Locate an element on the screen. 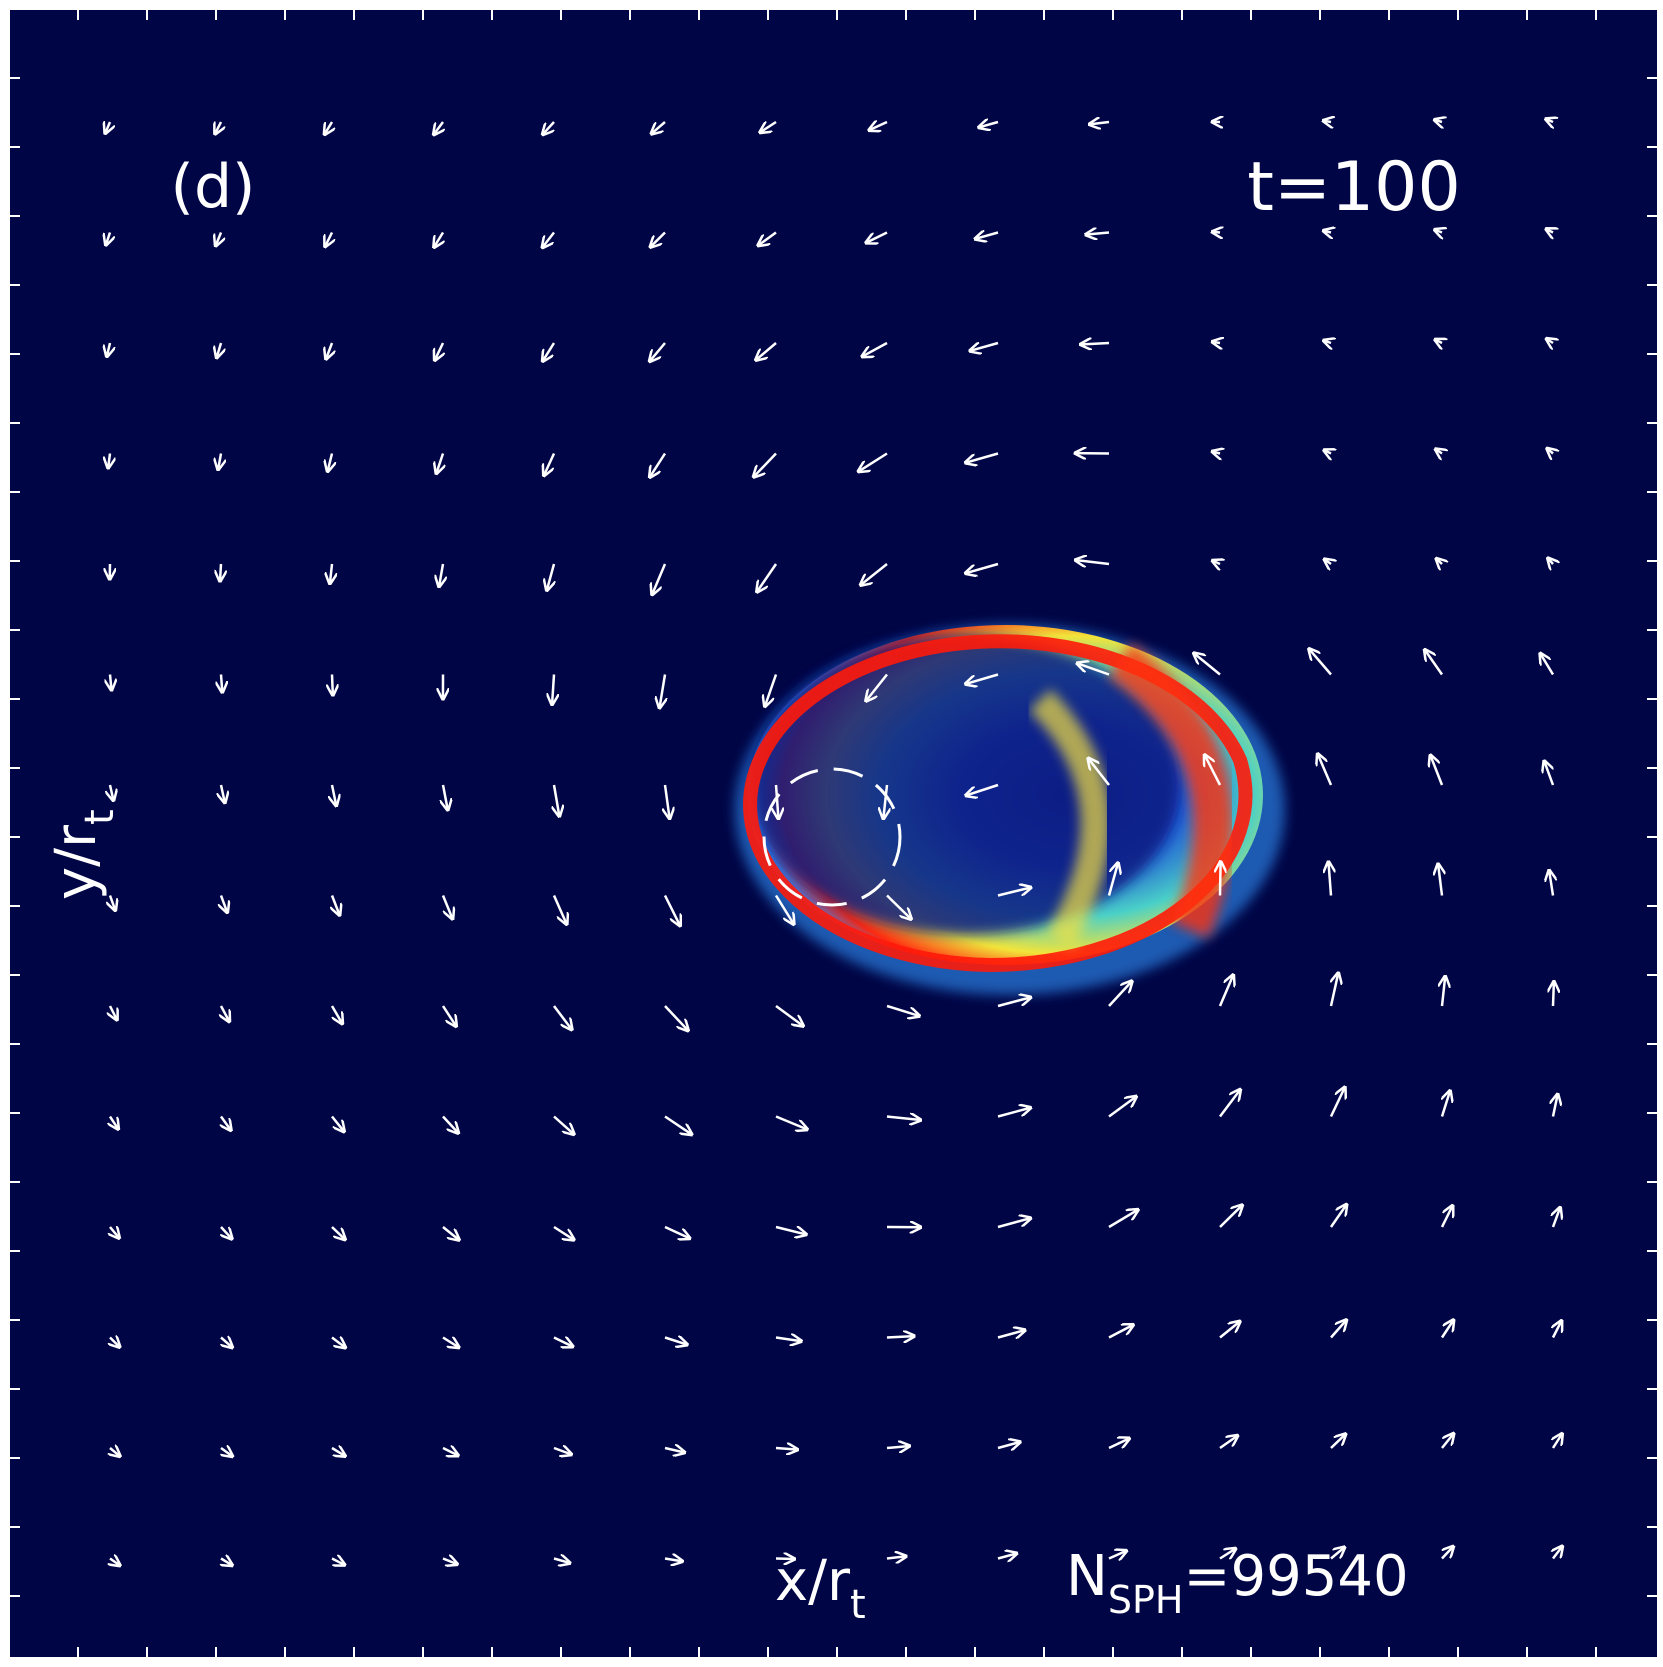  x-axis-label: x/rt is located at coordinates (820, 1588).